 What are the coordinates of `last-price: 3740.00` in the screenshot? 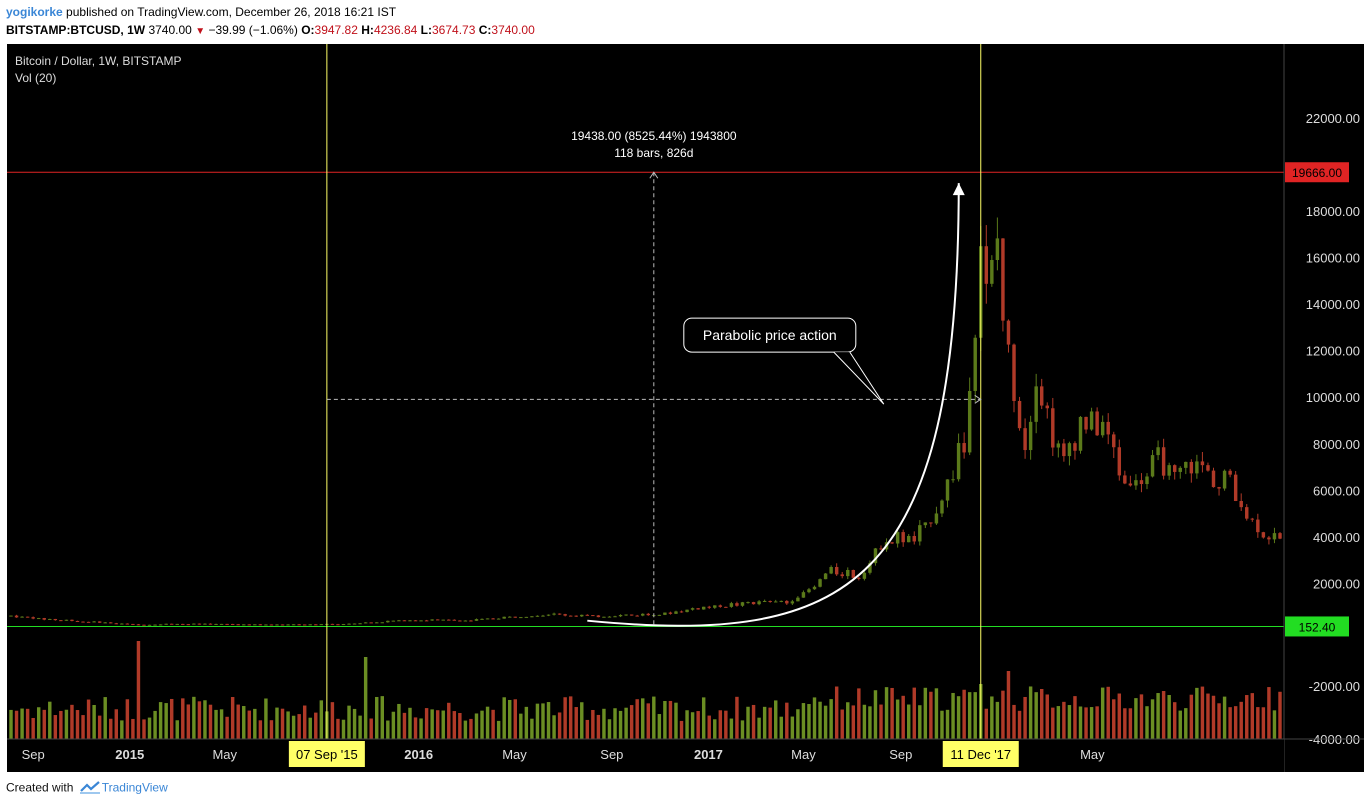 It's located at (170, 30).